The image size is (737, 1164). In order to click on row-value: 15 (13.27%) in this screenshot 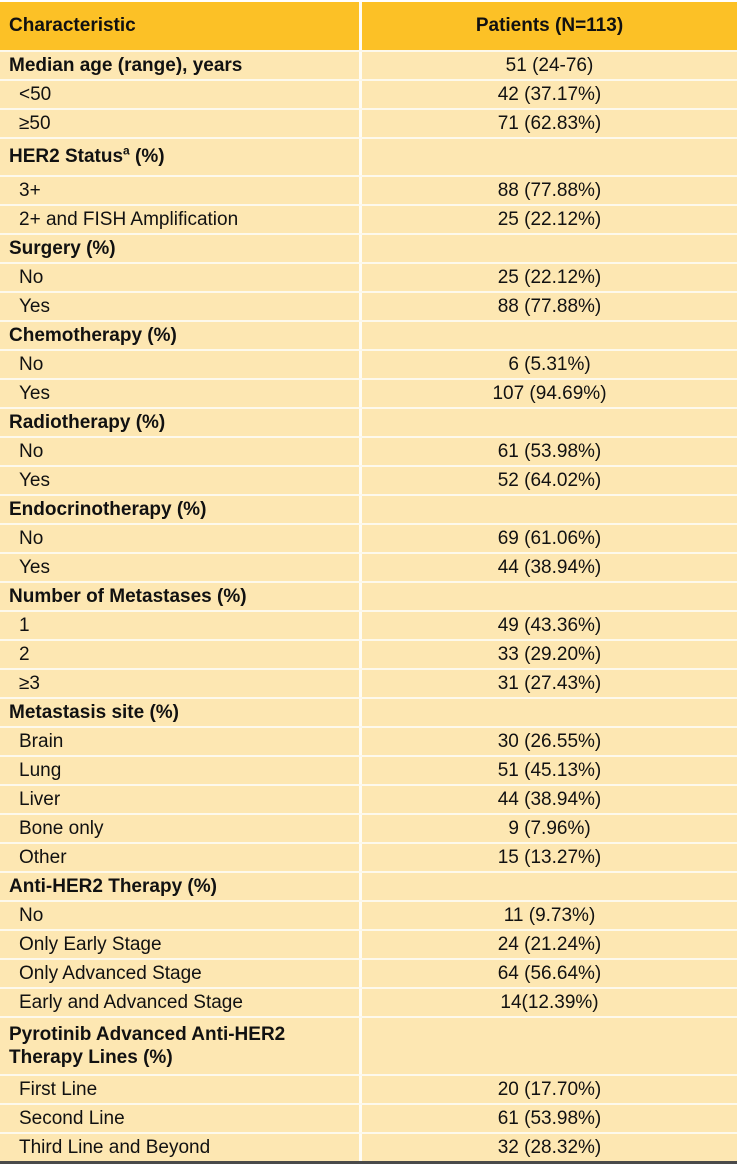, I will do `click(548, 857)`.